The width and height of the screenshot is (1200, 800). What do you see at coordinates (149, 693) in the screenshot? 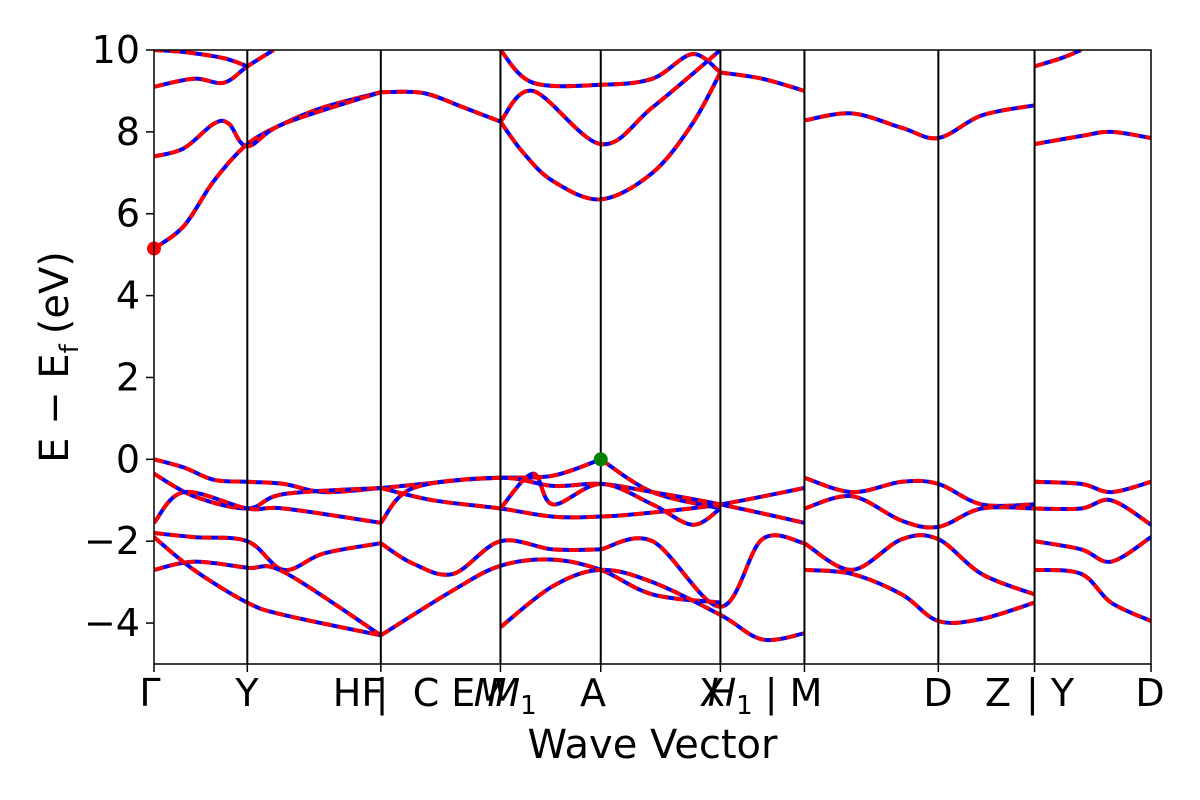
I see `x-tick-label: Γ` at bounding box center [149, 693].